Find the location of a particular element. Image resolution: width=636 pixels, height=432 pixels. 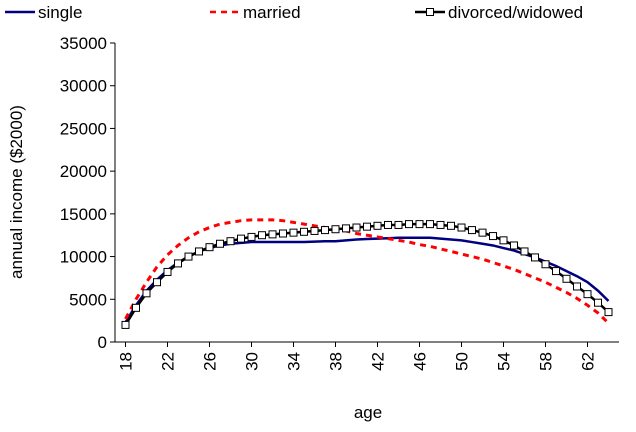

x-tick-label: 62 is located at coordinates (588, 361).